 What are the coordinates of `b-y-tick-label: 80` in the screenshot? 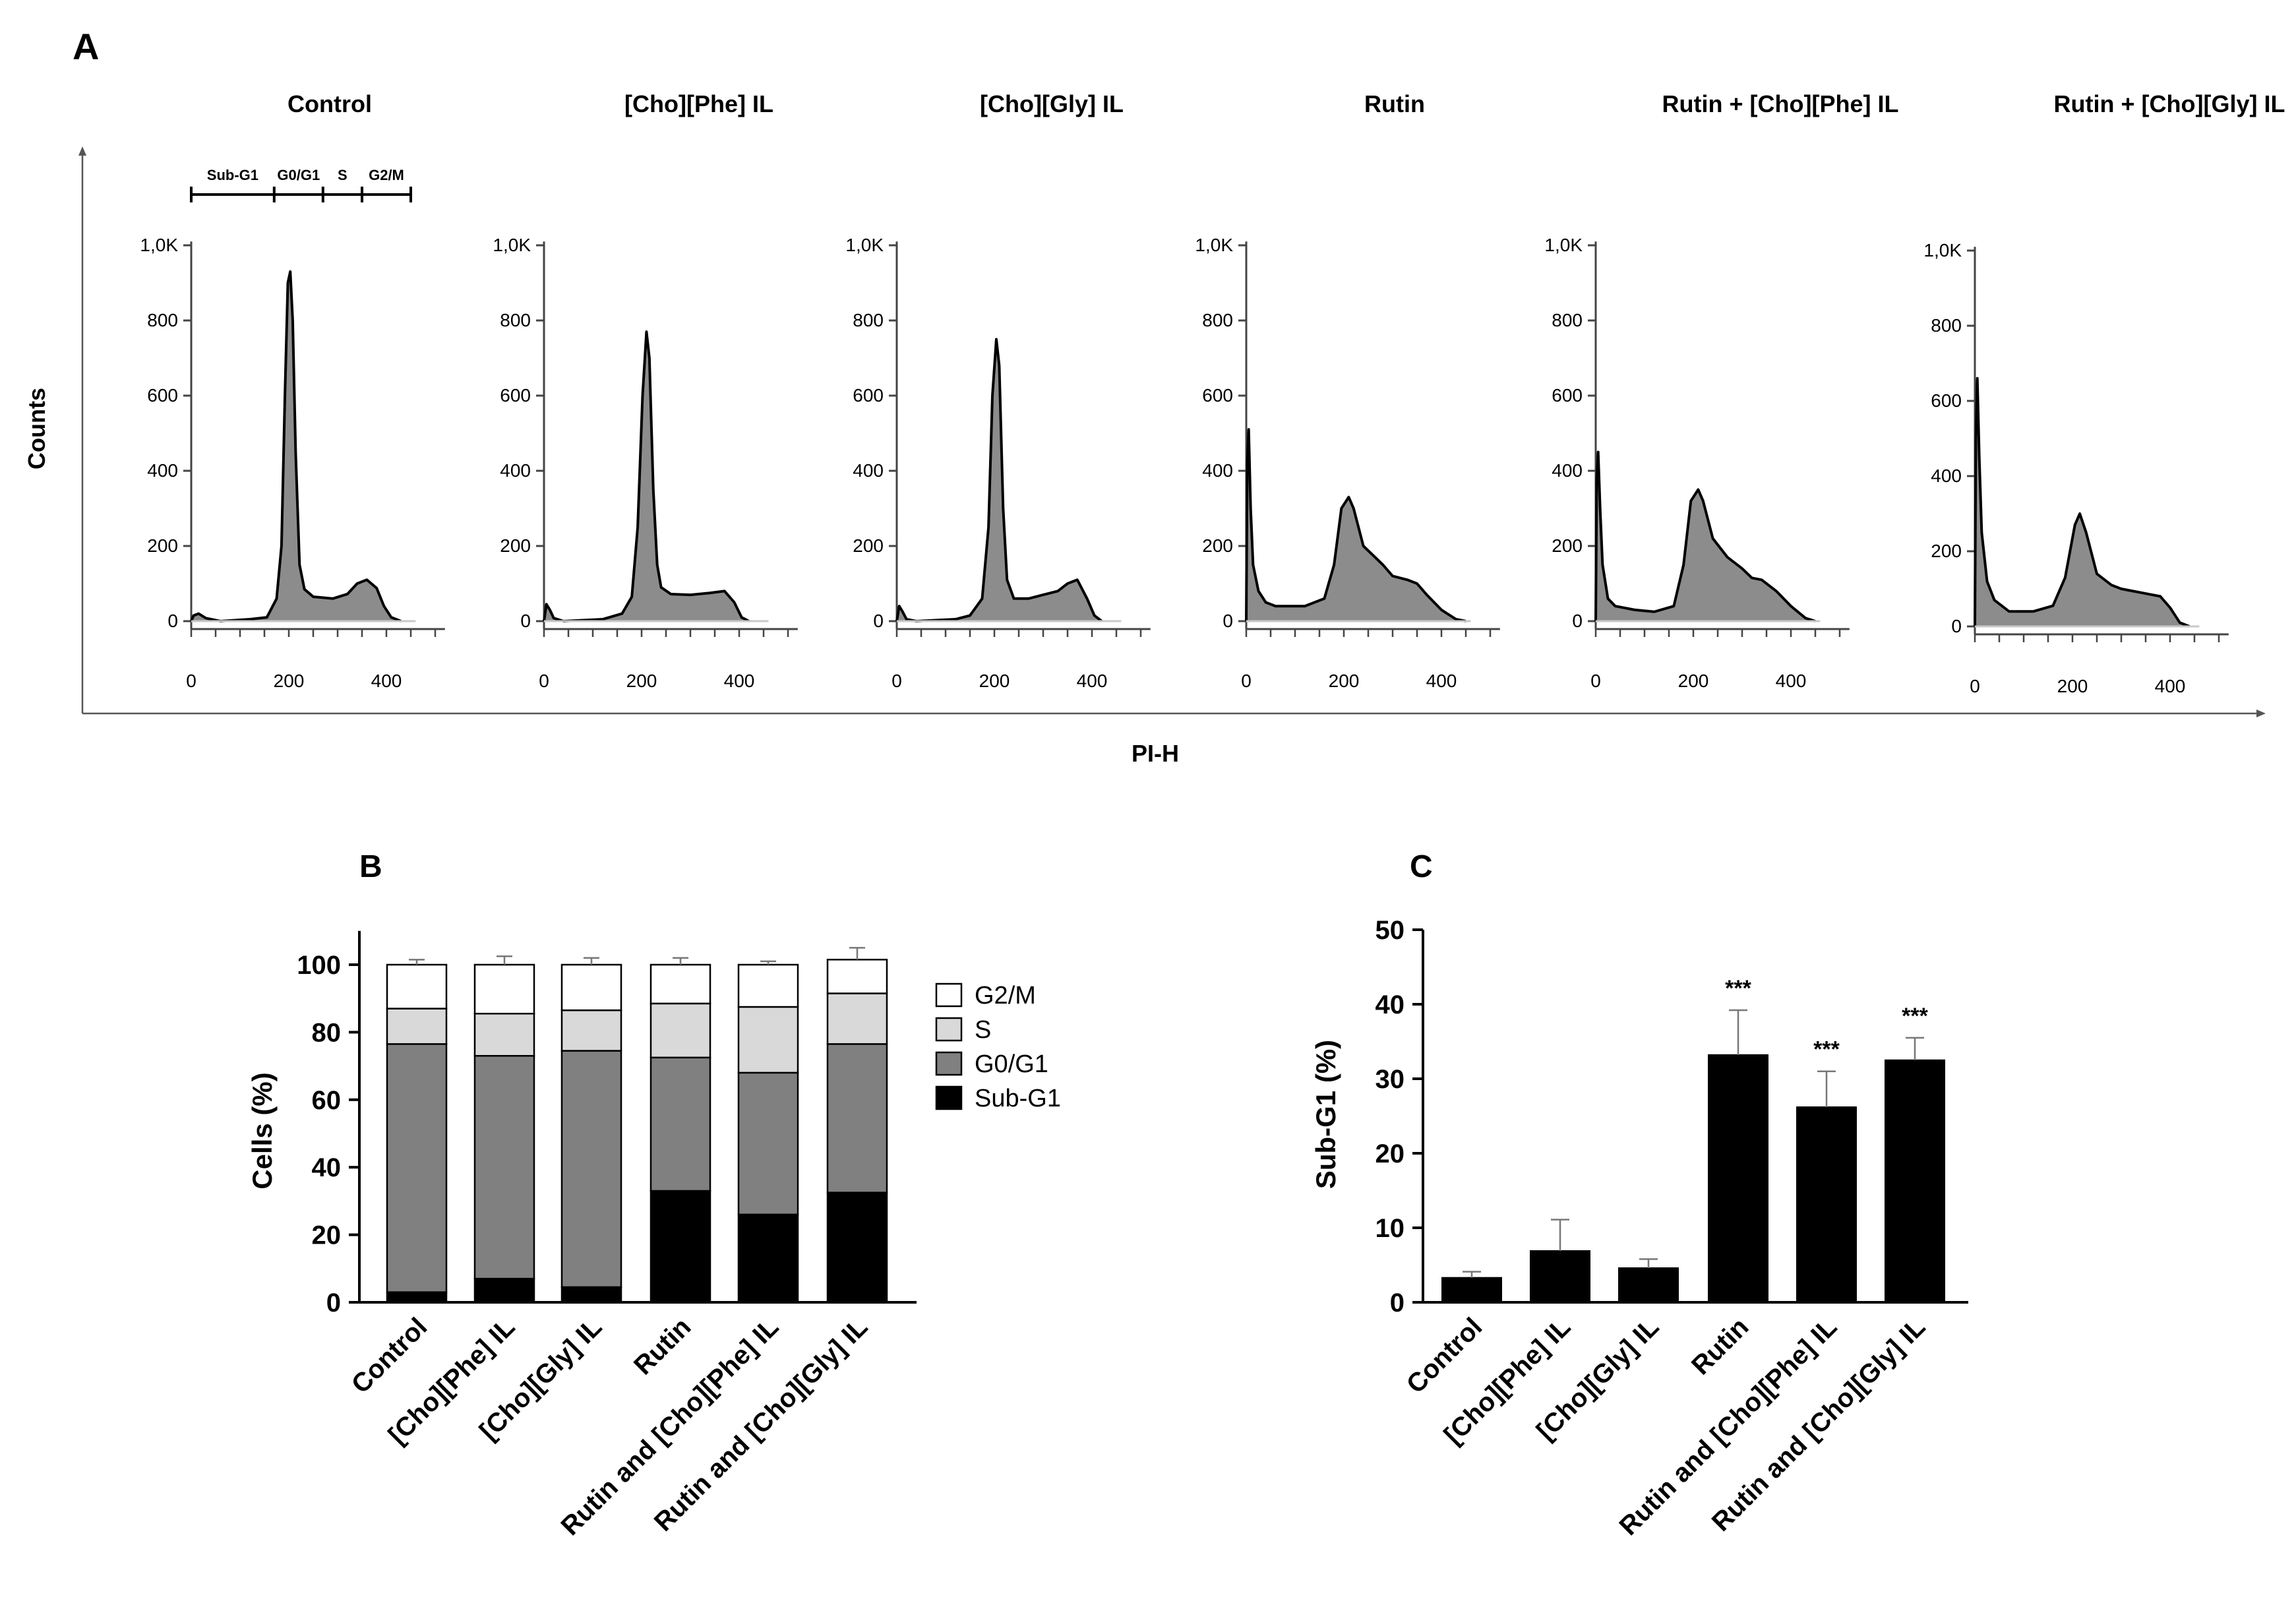 It's located at (327, 1032).